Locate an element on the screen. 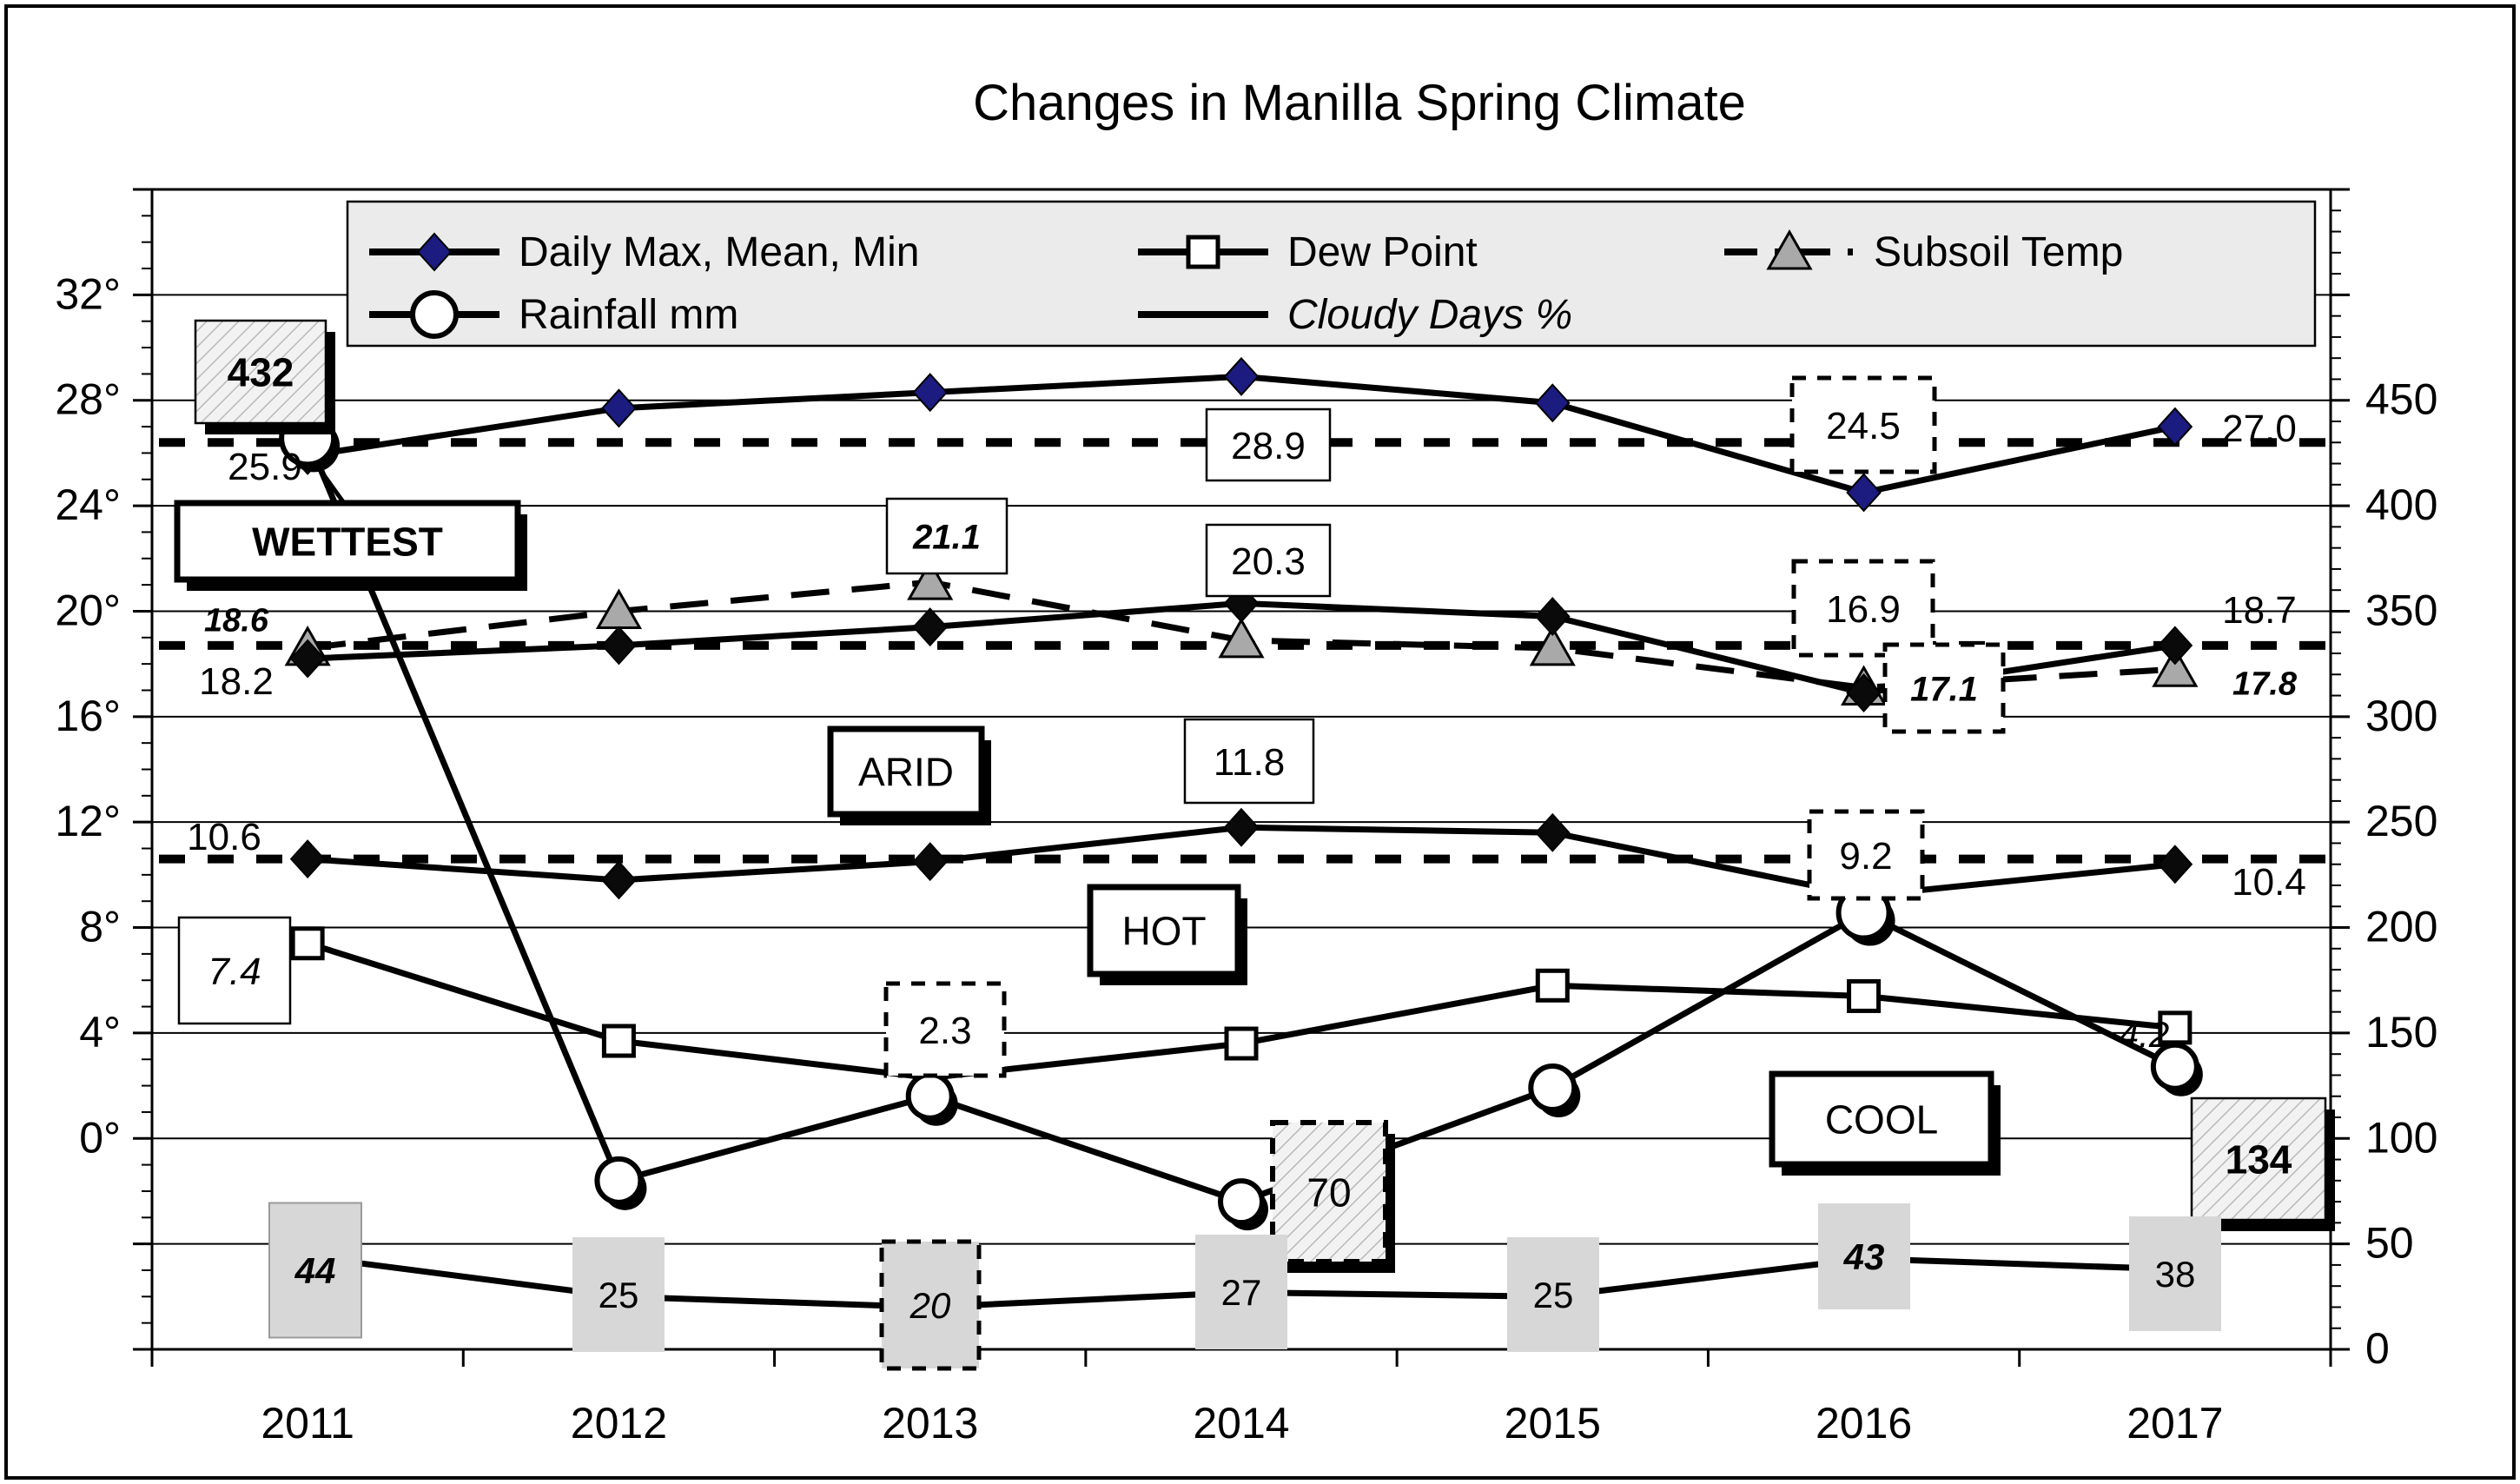 This screenshot has height=1484, width=2520. annotation-text: 7.4 is located at coordinates (234, 972).